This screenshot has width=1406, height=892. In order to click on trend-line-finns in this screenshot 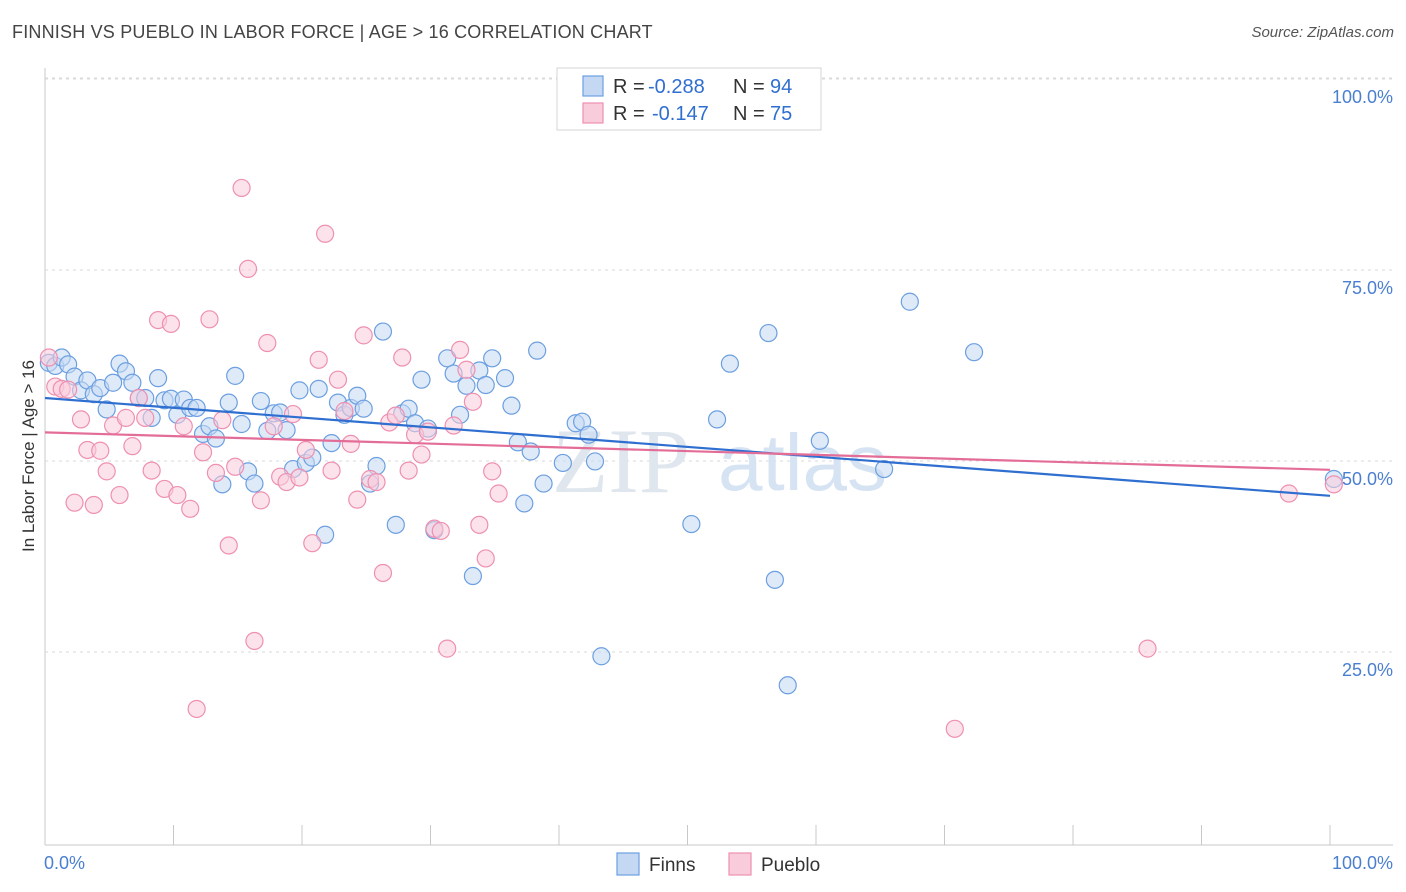, I will do `click(687, 446)`.